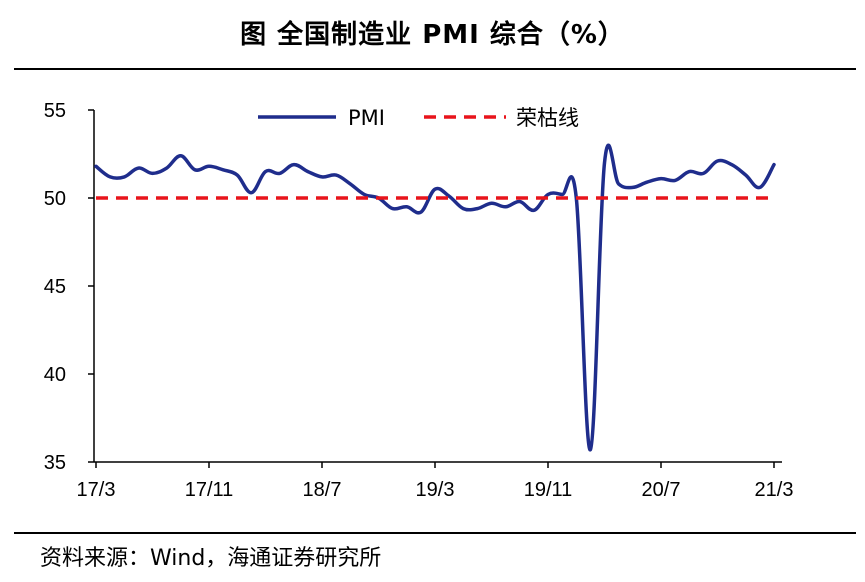 The image size is (865, 582). I want to click on chart-title: 图 全国制造业 PMI 综合（%）, so click(432, 35).